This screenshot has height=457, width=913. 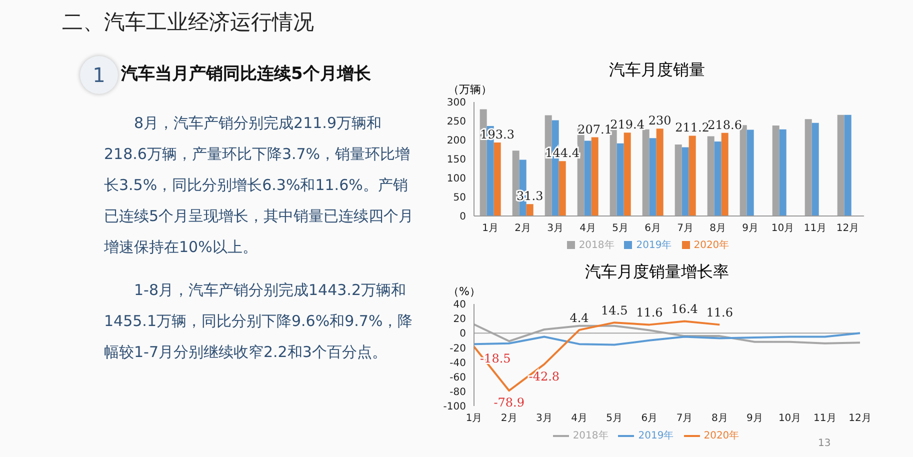 What do you see at coordinates (470, 89) in the screenshot?
I see `y-axis-title: （万辆）` at bounding box center [470, 89].